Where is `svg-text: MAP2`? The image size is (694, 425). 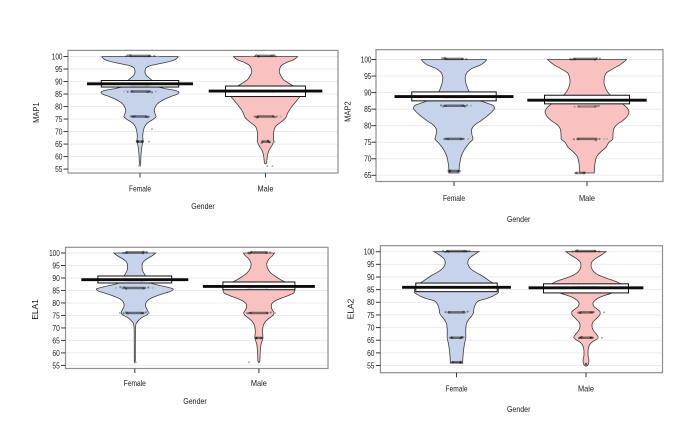 svg-text: MAP2 is located at coordinates (348, 111).